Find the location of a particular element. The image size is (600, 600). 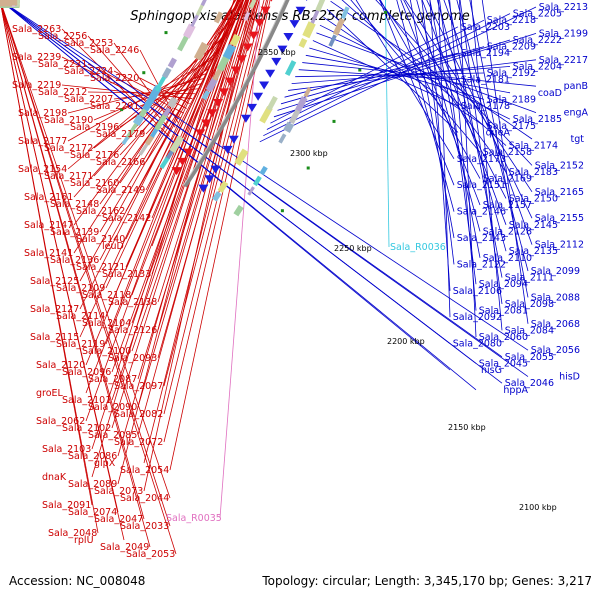

gene-label: Sala_2097 is located at coordinates (138, 386).